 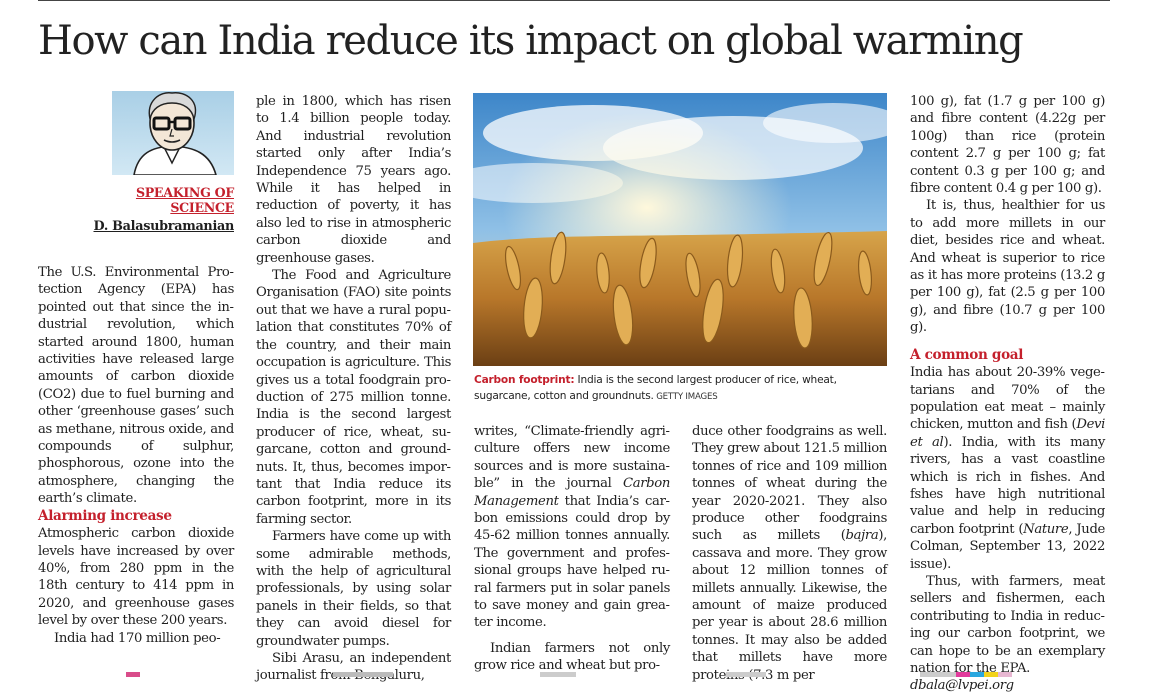 What do you see at coordinates (524, 380) in the screenshot?
I see `caption-lead: Carbon footprint:` at bounding box center [524, 380].